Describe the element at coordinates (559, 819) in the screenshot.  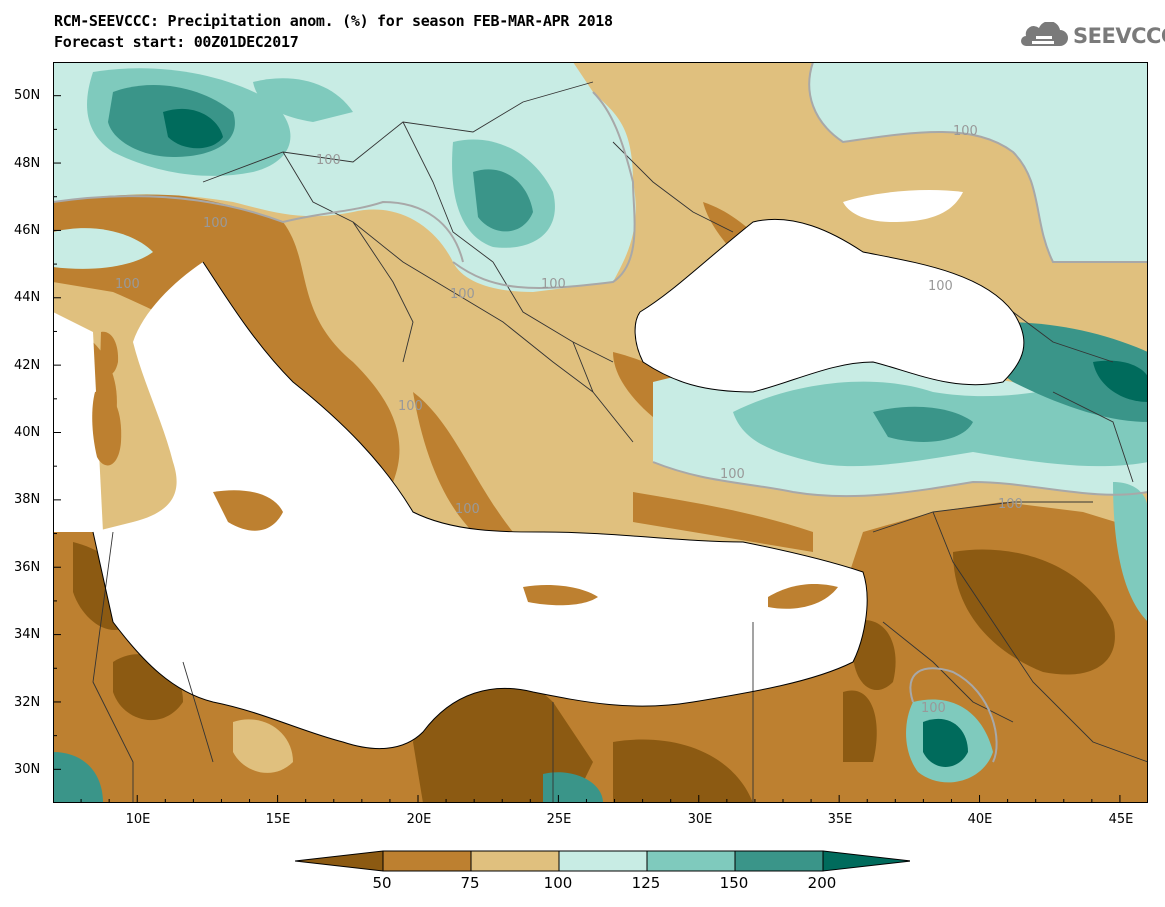
I see `x-tick-label: 25E` at that location.